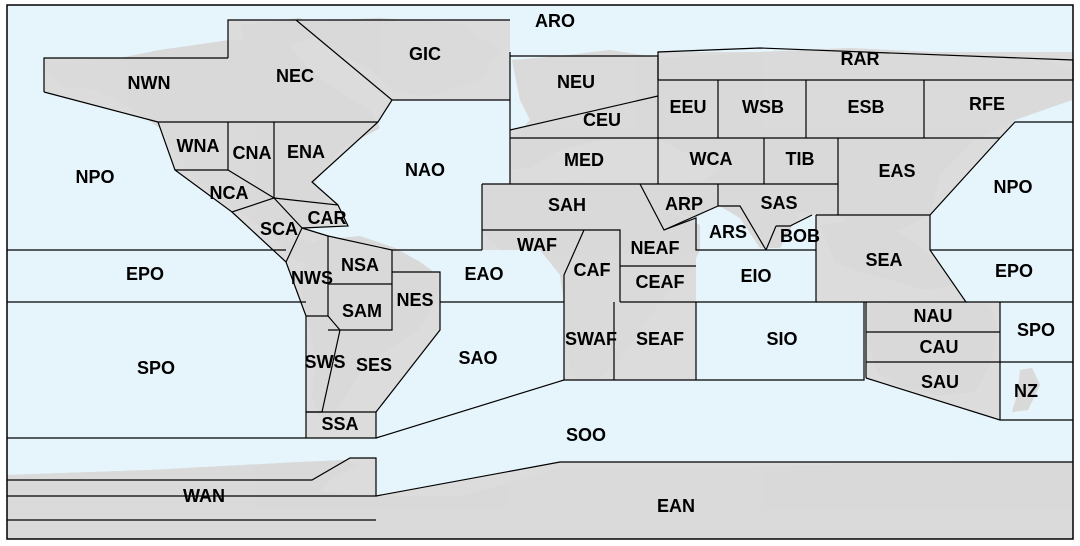 Image resolution: width=1080 pixels, height=546 pixels. Describe the element at coordinates (724, 479) in the screenshot. I see `boundary-ean` at that location.